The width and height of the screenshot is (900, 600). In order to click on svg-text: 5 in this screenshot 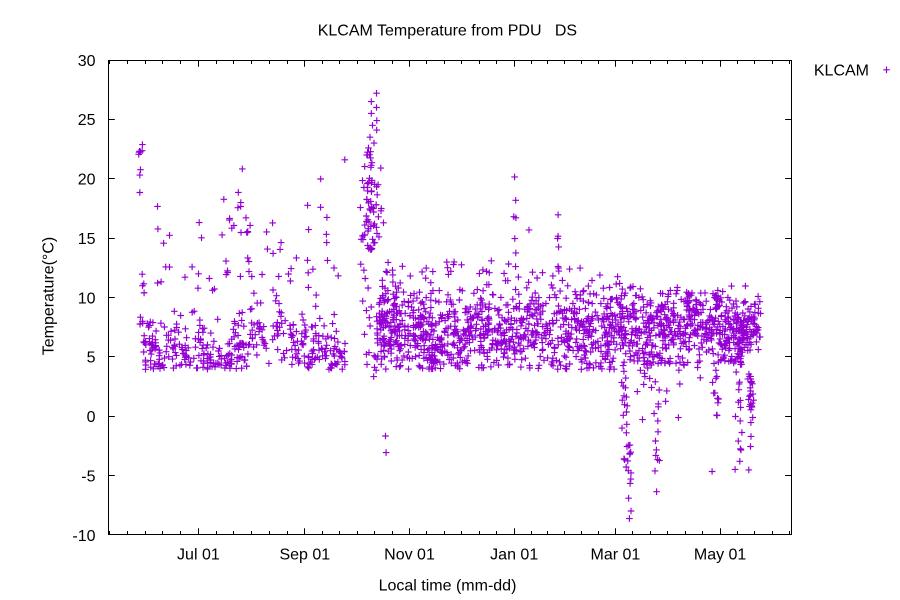, I will do `click(91, 358)`.